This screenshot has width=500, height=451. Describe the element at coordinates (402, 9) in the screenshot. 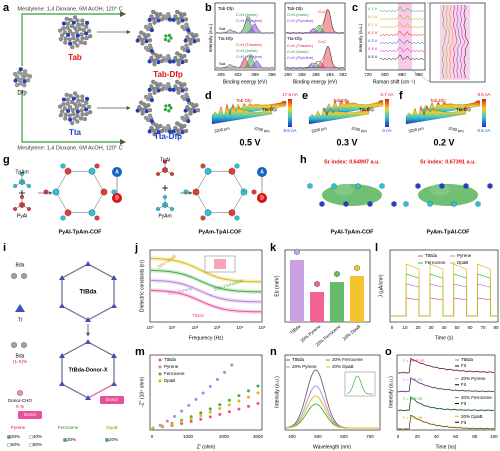

I see `raman-spectrum` at that location.